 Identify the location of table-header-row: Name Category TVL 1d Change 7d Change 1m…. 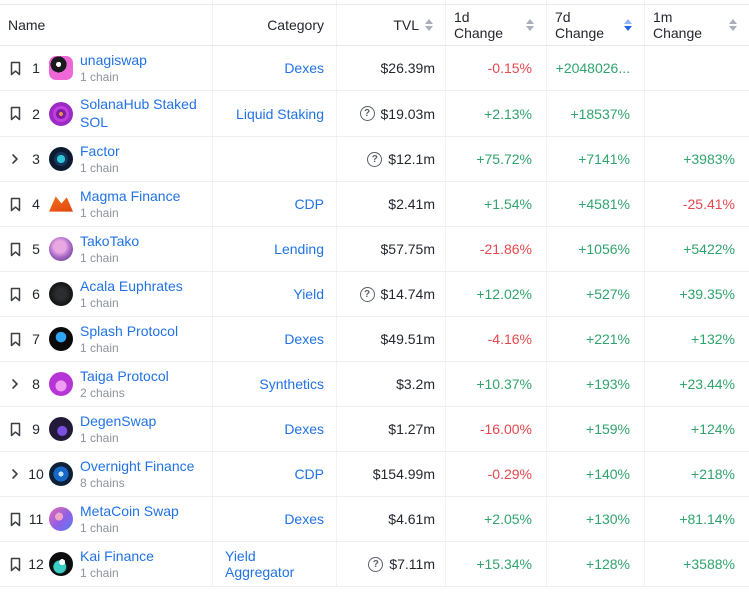
(374, 25).